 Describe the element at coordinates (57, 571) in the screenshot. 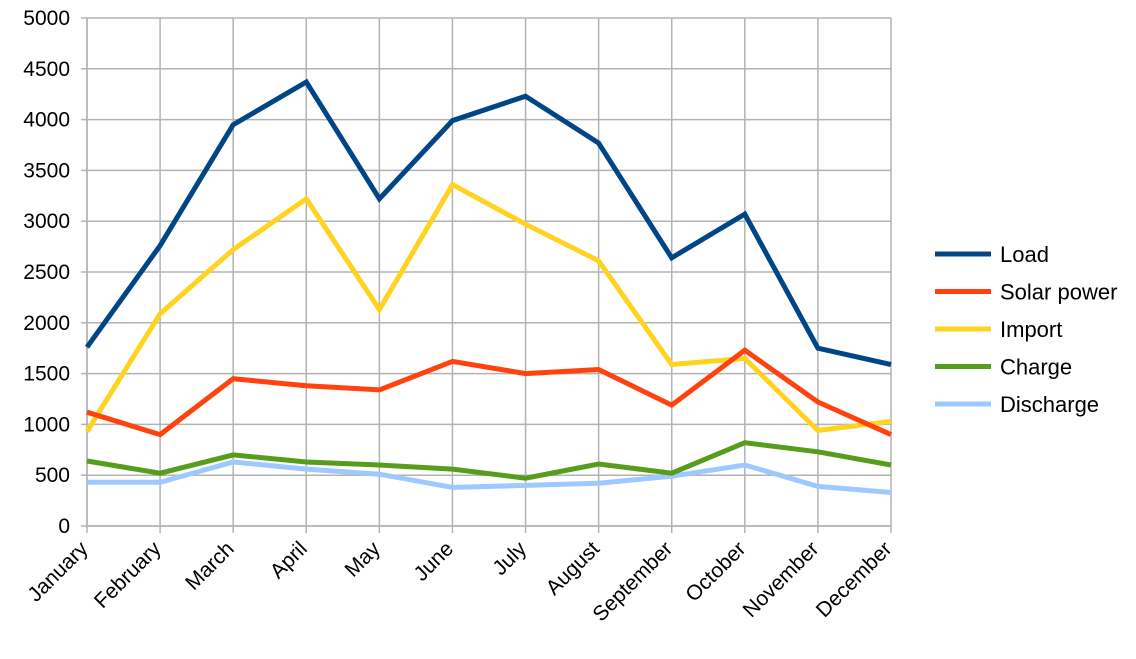

I see `x-tick-label: January` at that location.